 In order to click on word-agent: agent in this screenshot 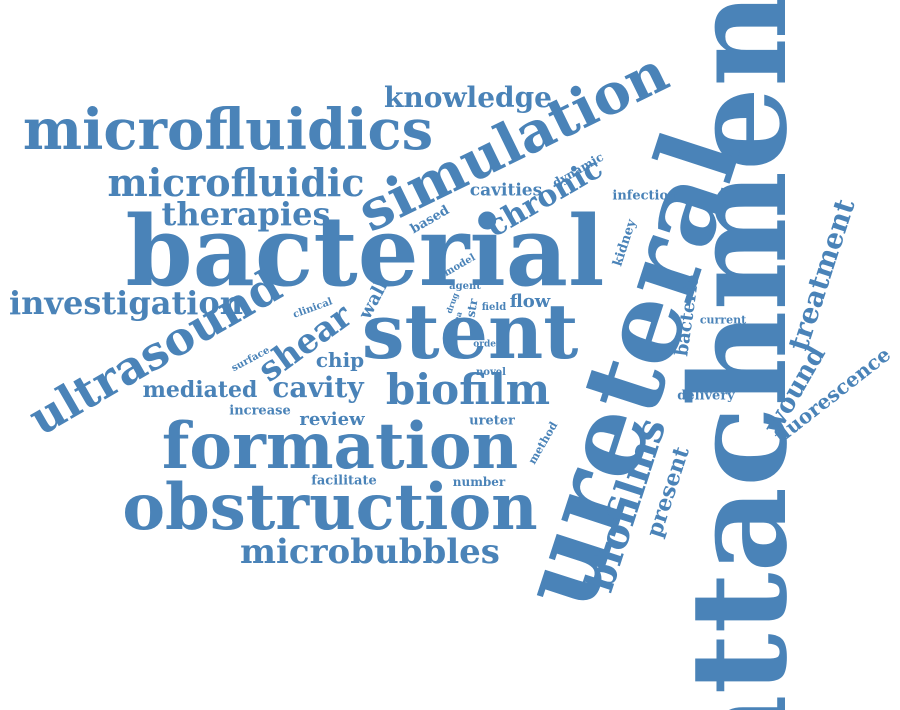, I will do `click(465, 286)`.